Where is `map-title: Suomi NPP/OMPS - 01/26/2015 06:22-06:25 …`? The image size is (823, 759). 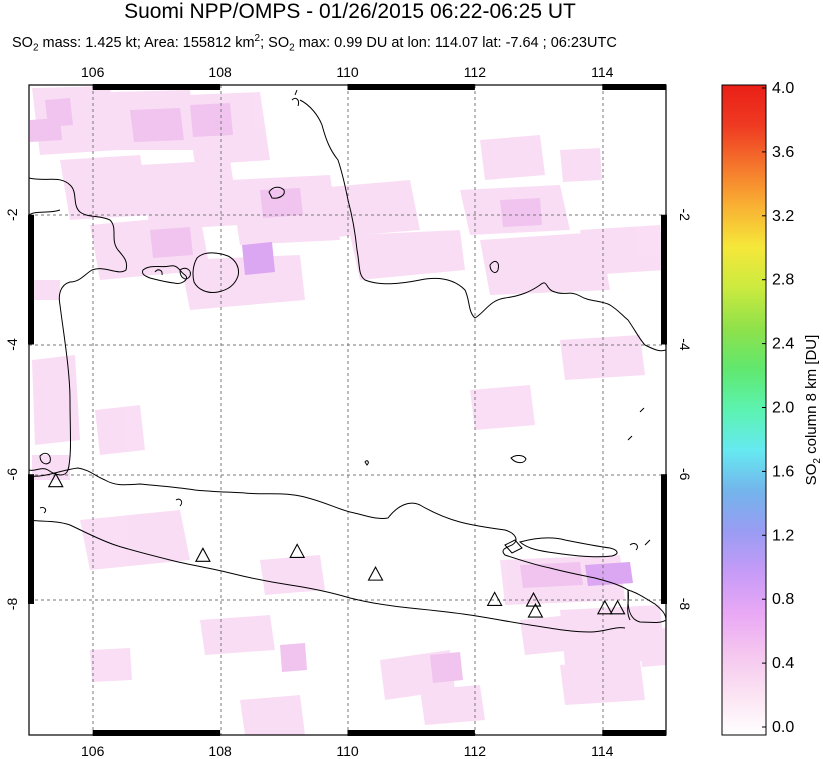
map-title: Suomi NPP/OMPS - 01/26/2015 06:22-06:25 … is located at coordinates (350, 11).